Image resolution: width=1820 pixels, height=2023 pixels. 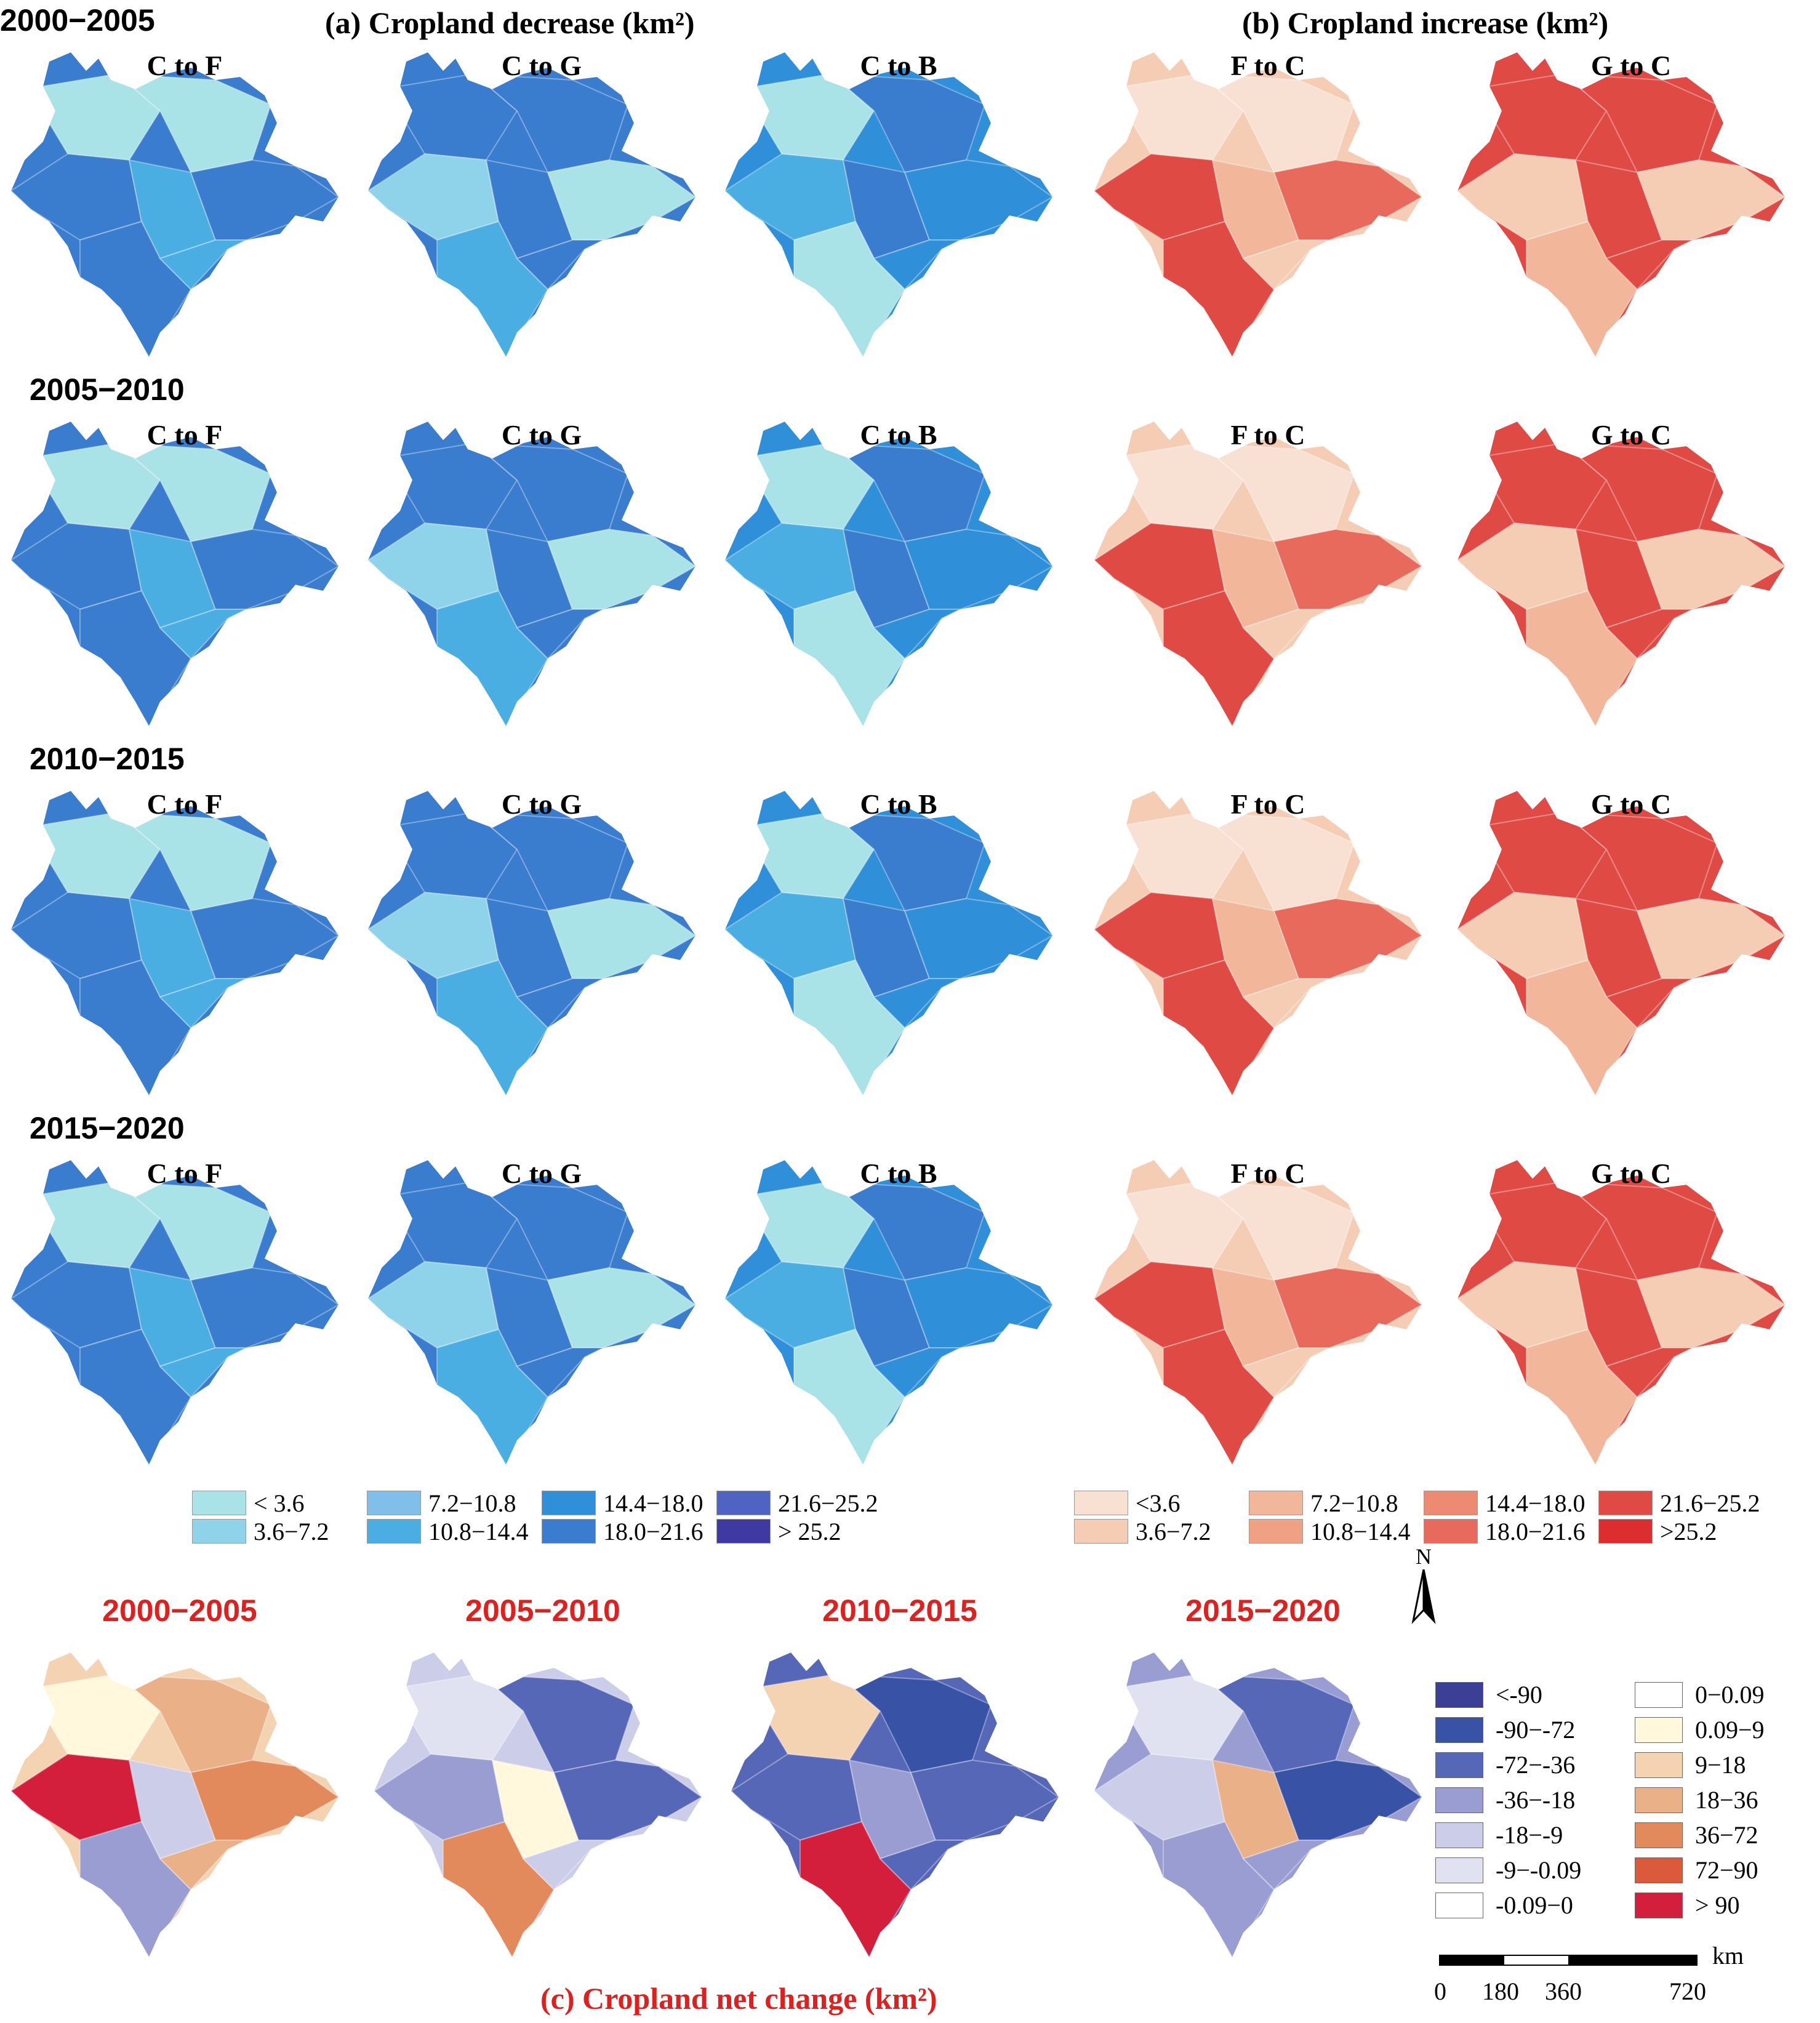 What do you see at coordinates (1535, 1531) in the screenshot?
I see `legend-increase-label-6: 18.0−21.6` at bounding box center [1535, 1531].